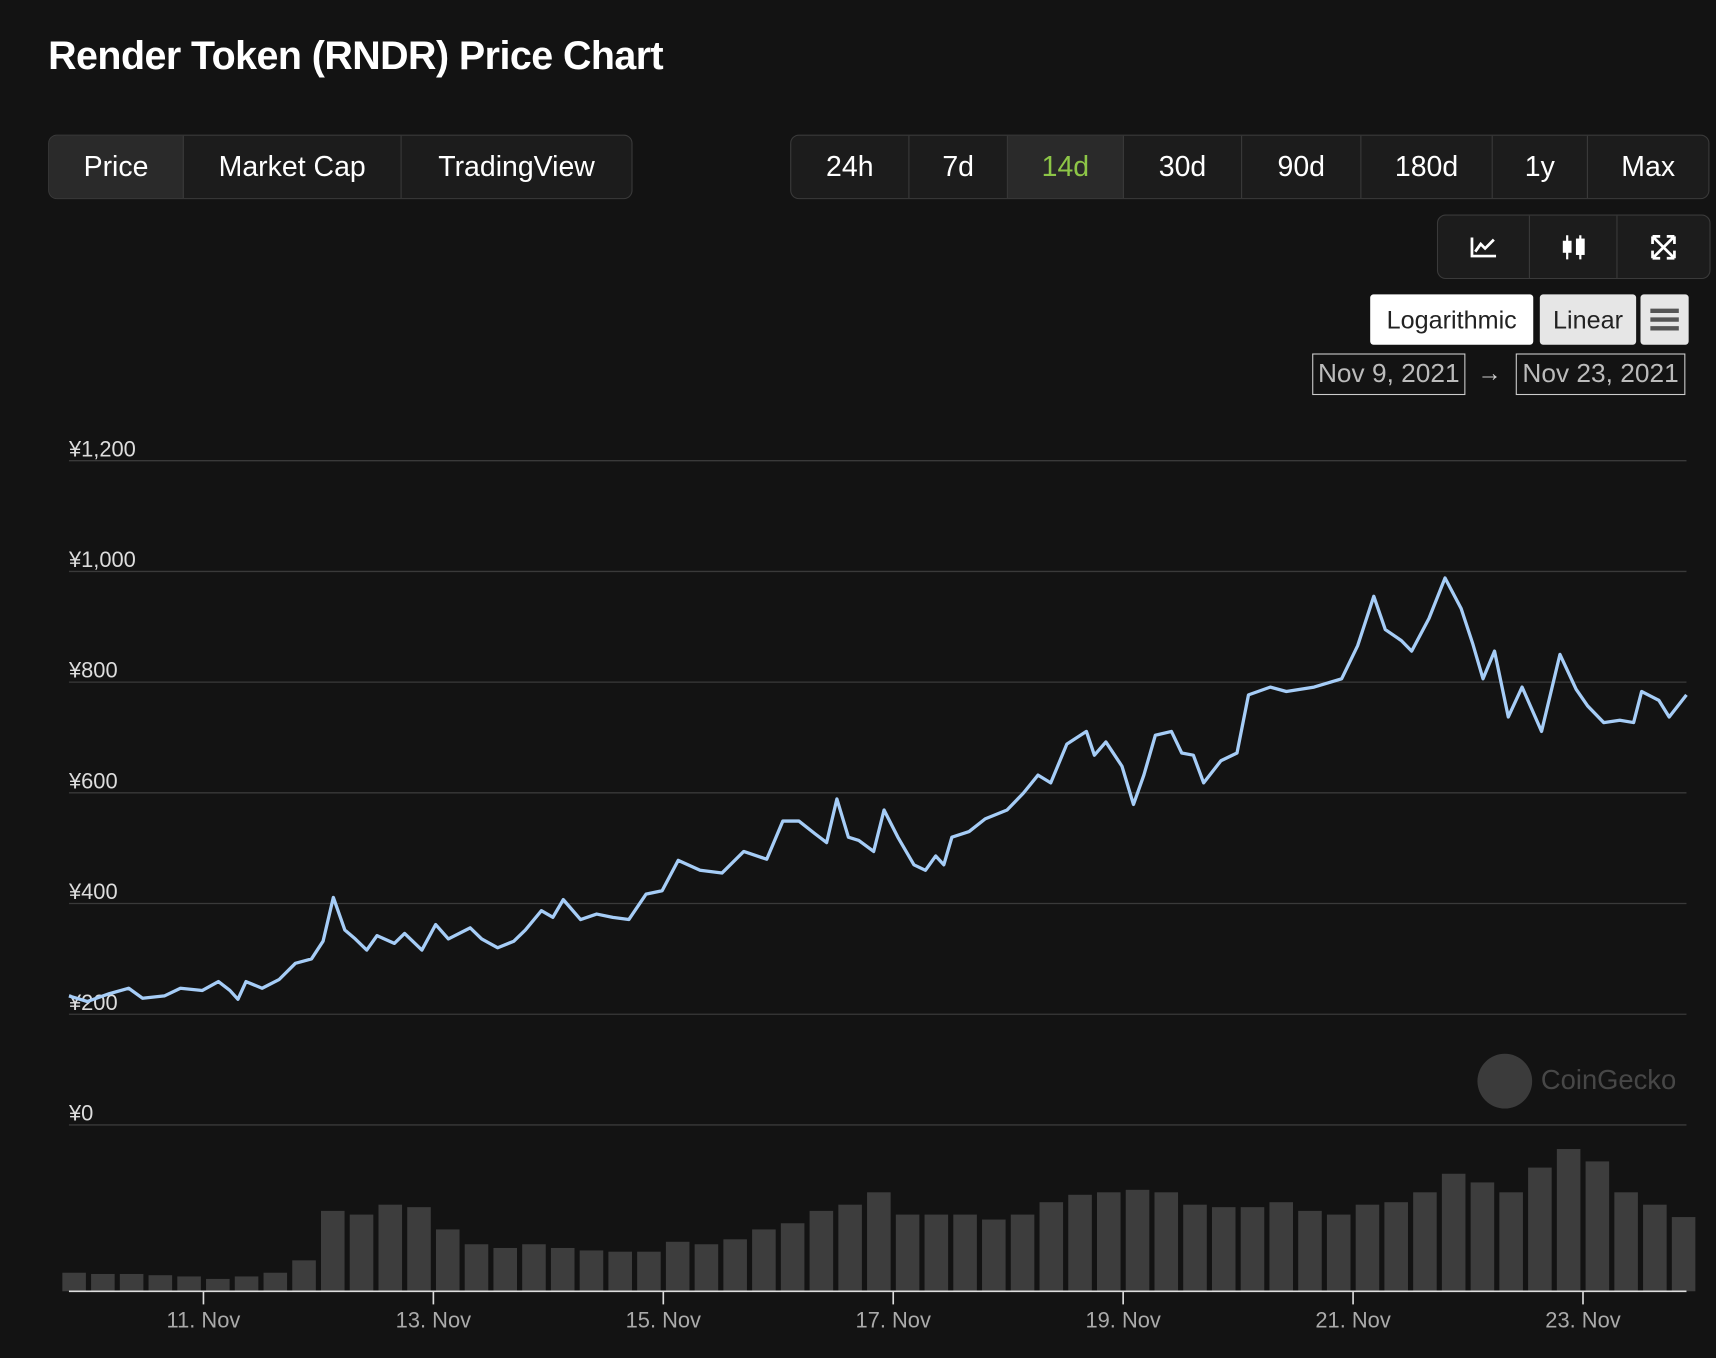  What do you see at coordinates (516, 166) in the screenshot?
I see `tab-button: TradingView` at bounding box center [516, 166].